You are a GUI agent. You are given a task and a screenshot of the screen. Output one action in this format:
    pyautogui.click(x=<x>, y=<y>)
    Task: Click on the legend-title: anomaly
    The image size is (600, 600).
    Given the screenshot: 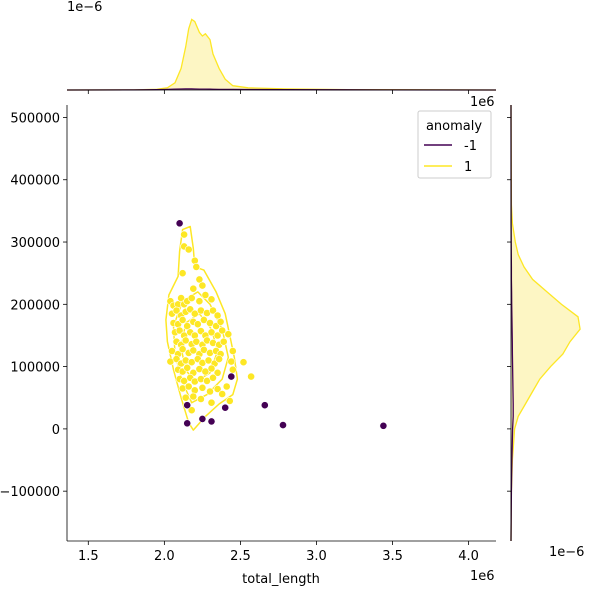 What is the action you would take?
    pyautogui.click(x=454, y=126)
    